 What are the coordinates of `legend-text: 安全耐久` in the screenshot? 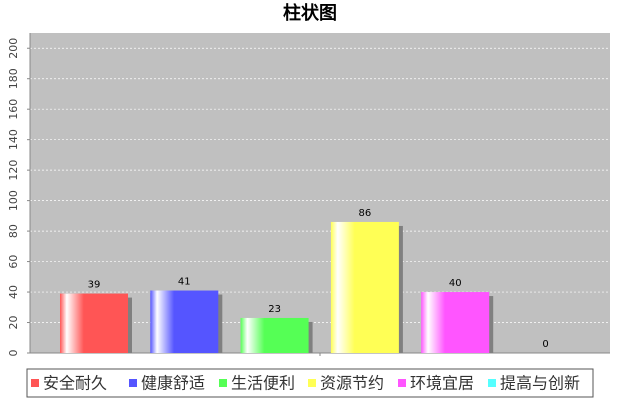 It's located at (75, 383).